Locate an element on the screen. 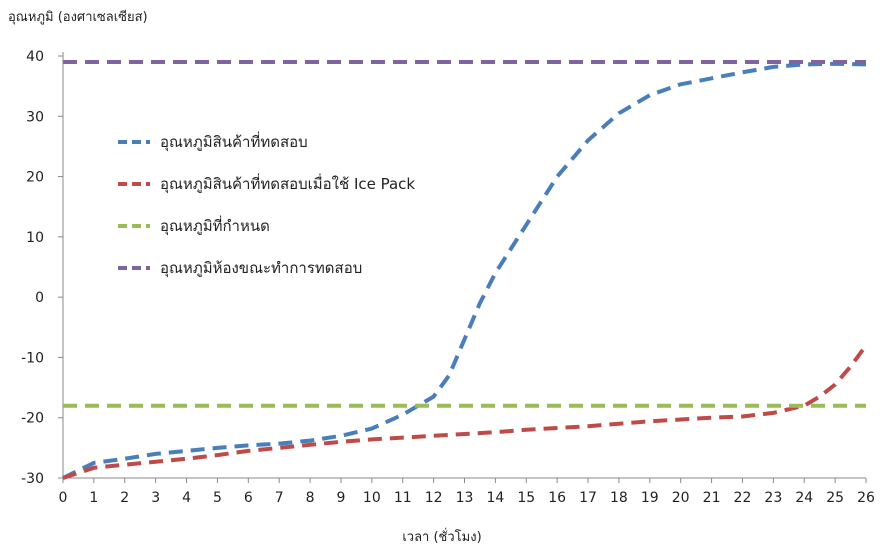  legend-label-2: อุณหภูมิสินค้าที่ทดสอบเมื่อใช้ Ice Pack is located at coordinates (287, 183).